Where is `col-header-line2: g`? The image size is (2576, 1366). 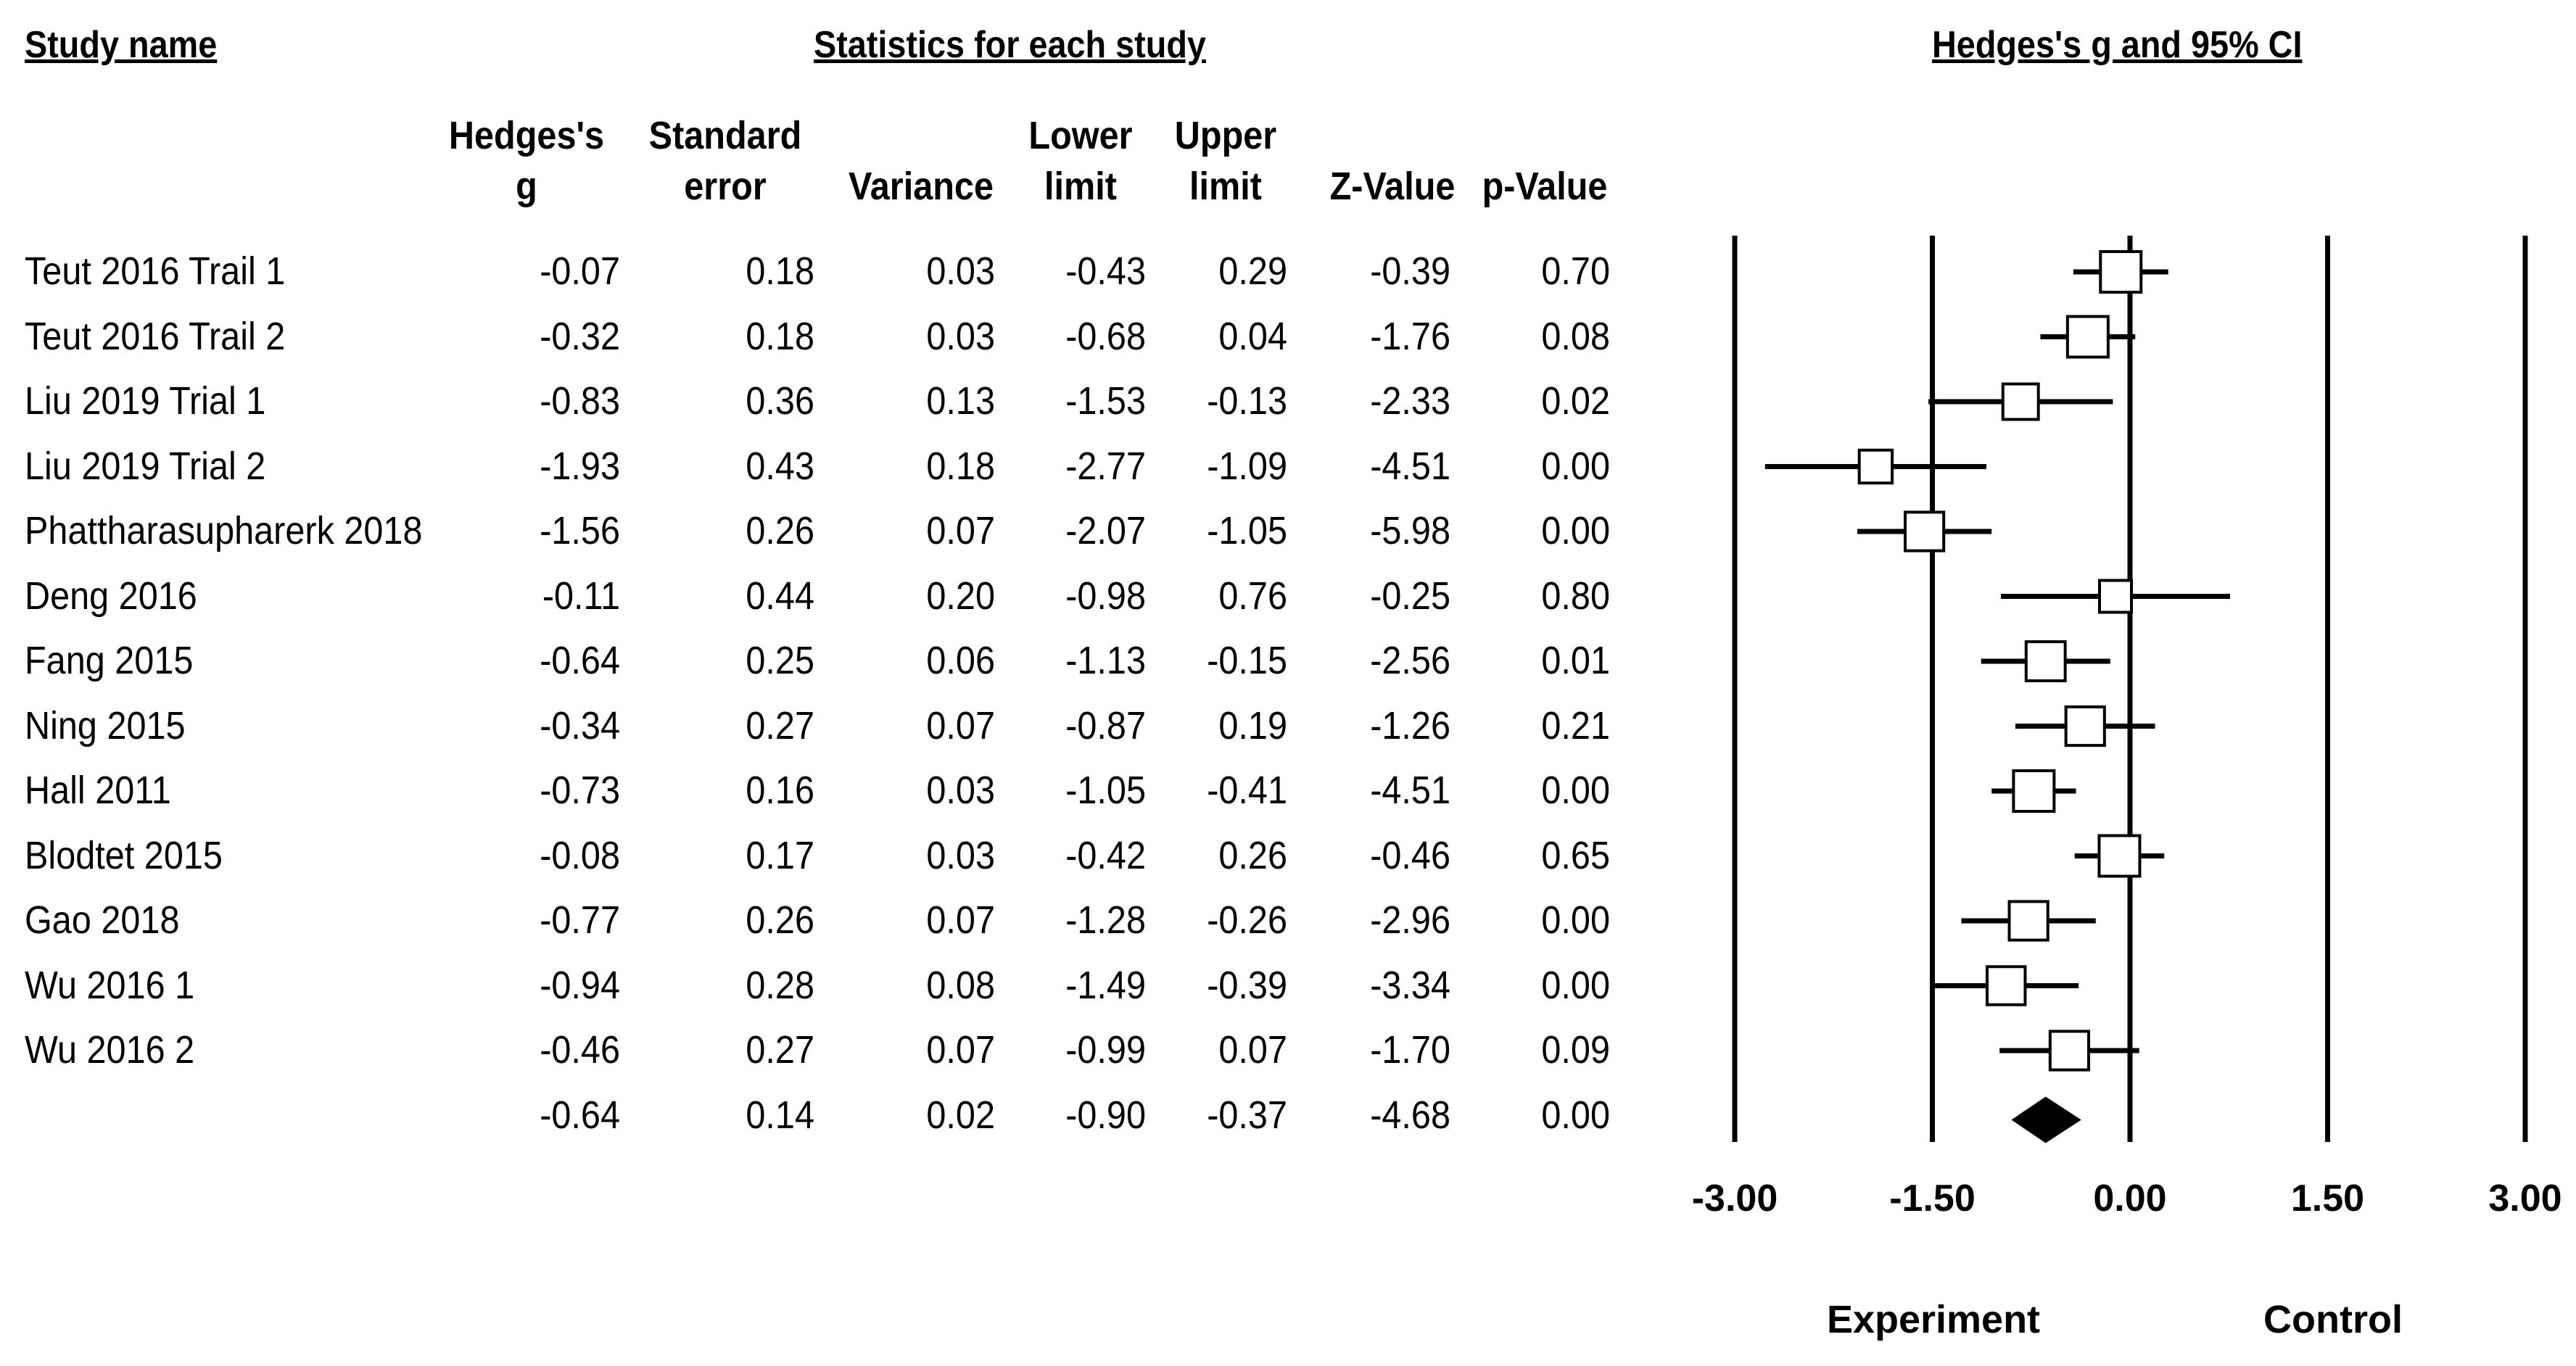 col-header-line2: g is located at coordinates (526, 186).